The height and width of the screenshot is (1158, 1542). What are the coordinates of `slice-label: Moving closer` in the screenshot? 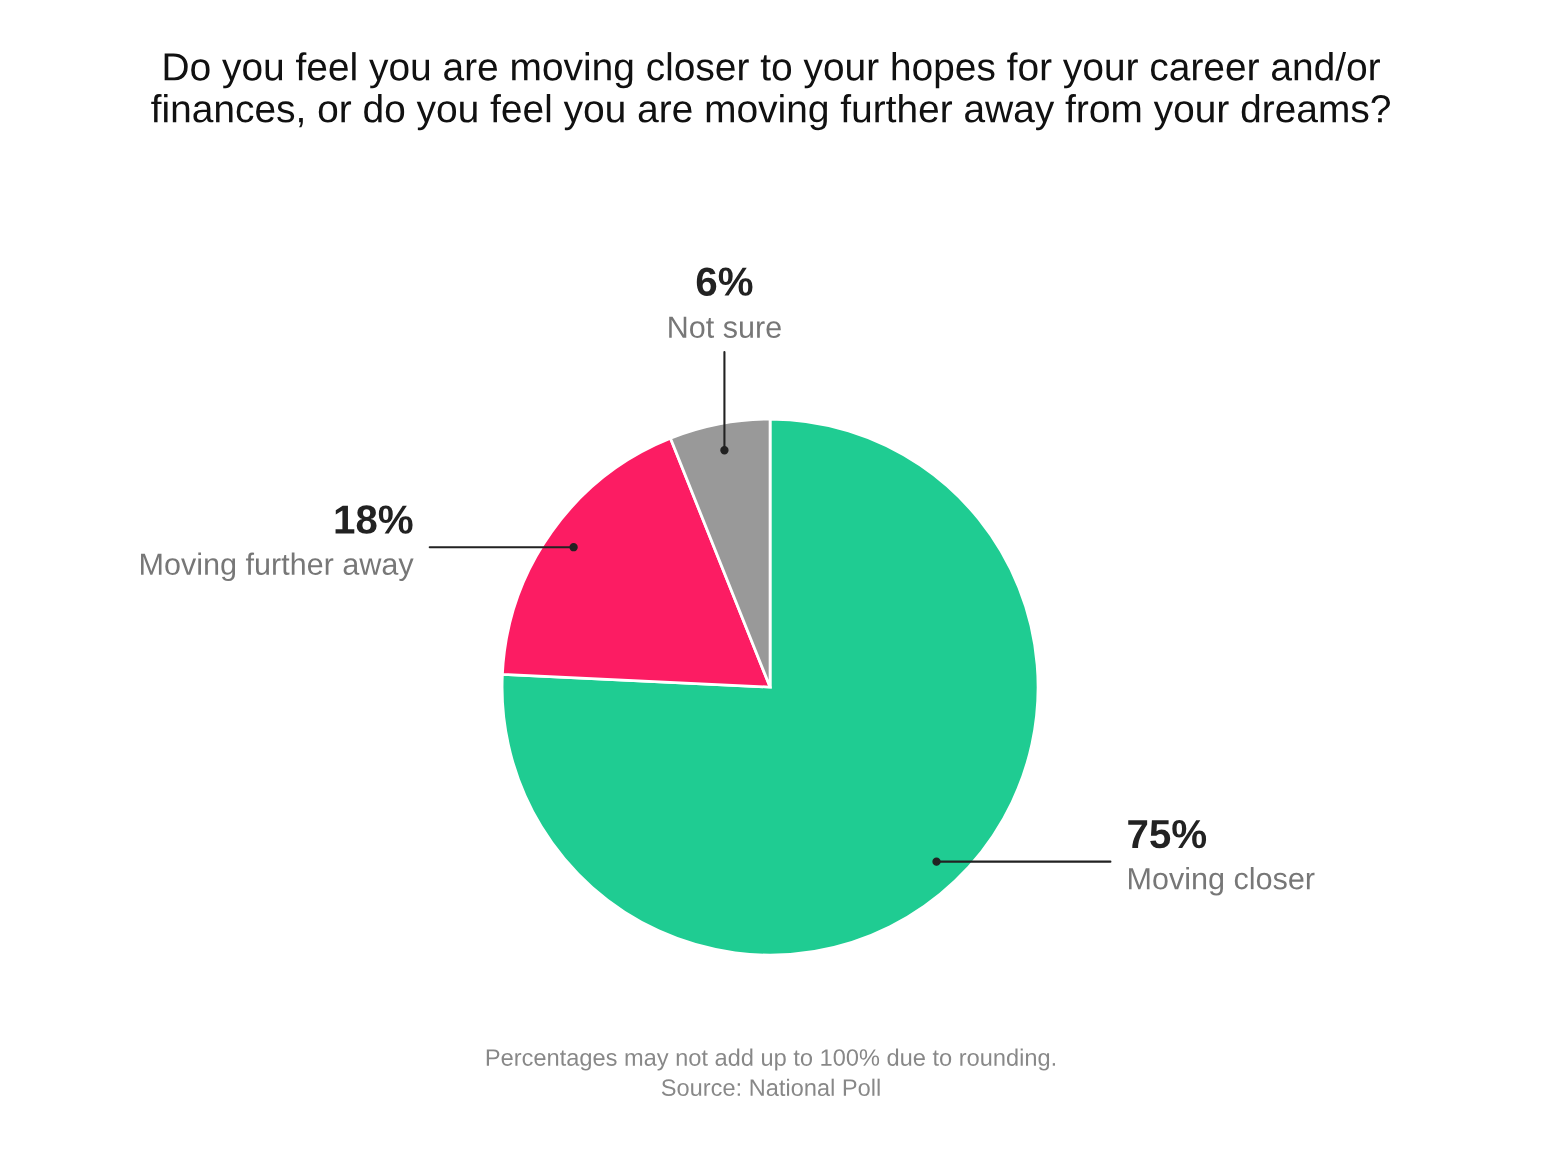 It's located at (1222, 881).